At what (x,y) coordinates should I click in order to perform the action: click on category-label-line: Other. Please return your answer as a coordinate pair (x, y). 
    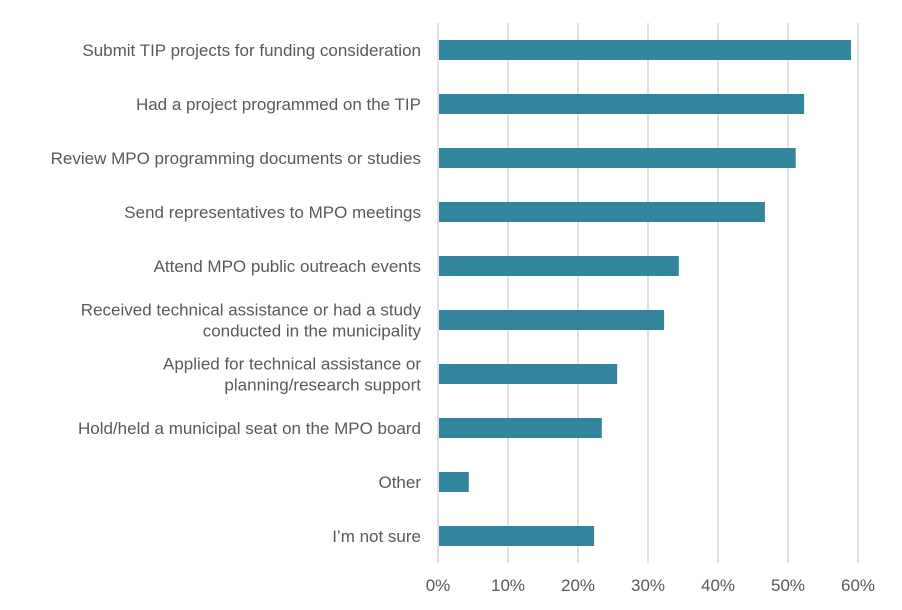
    Looking at the image, I should click on (399, 482).